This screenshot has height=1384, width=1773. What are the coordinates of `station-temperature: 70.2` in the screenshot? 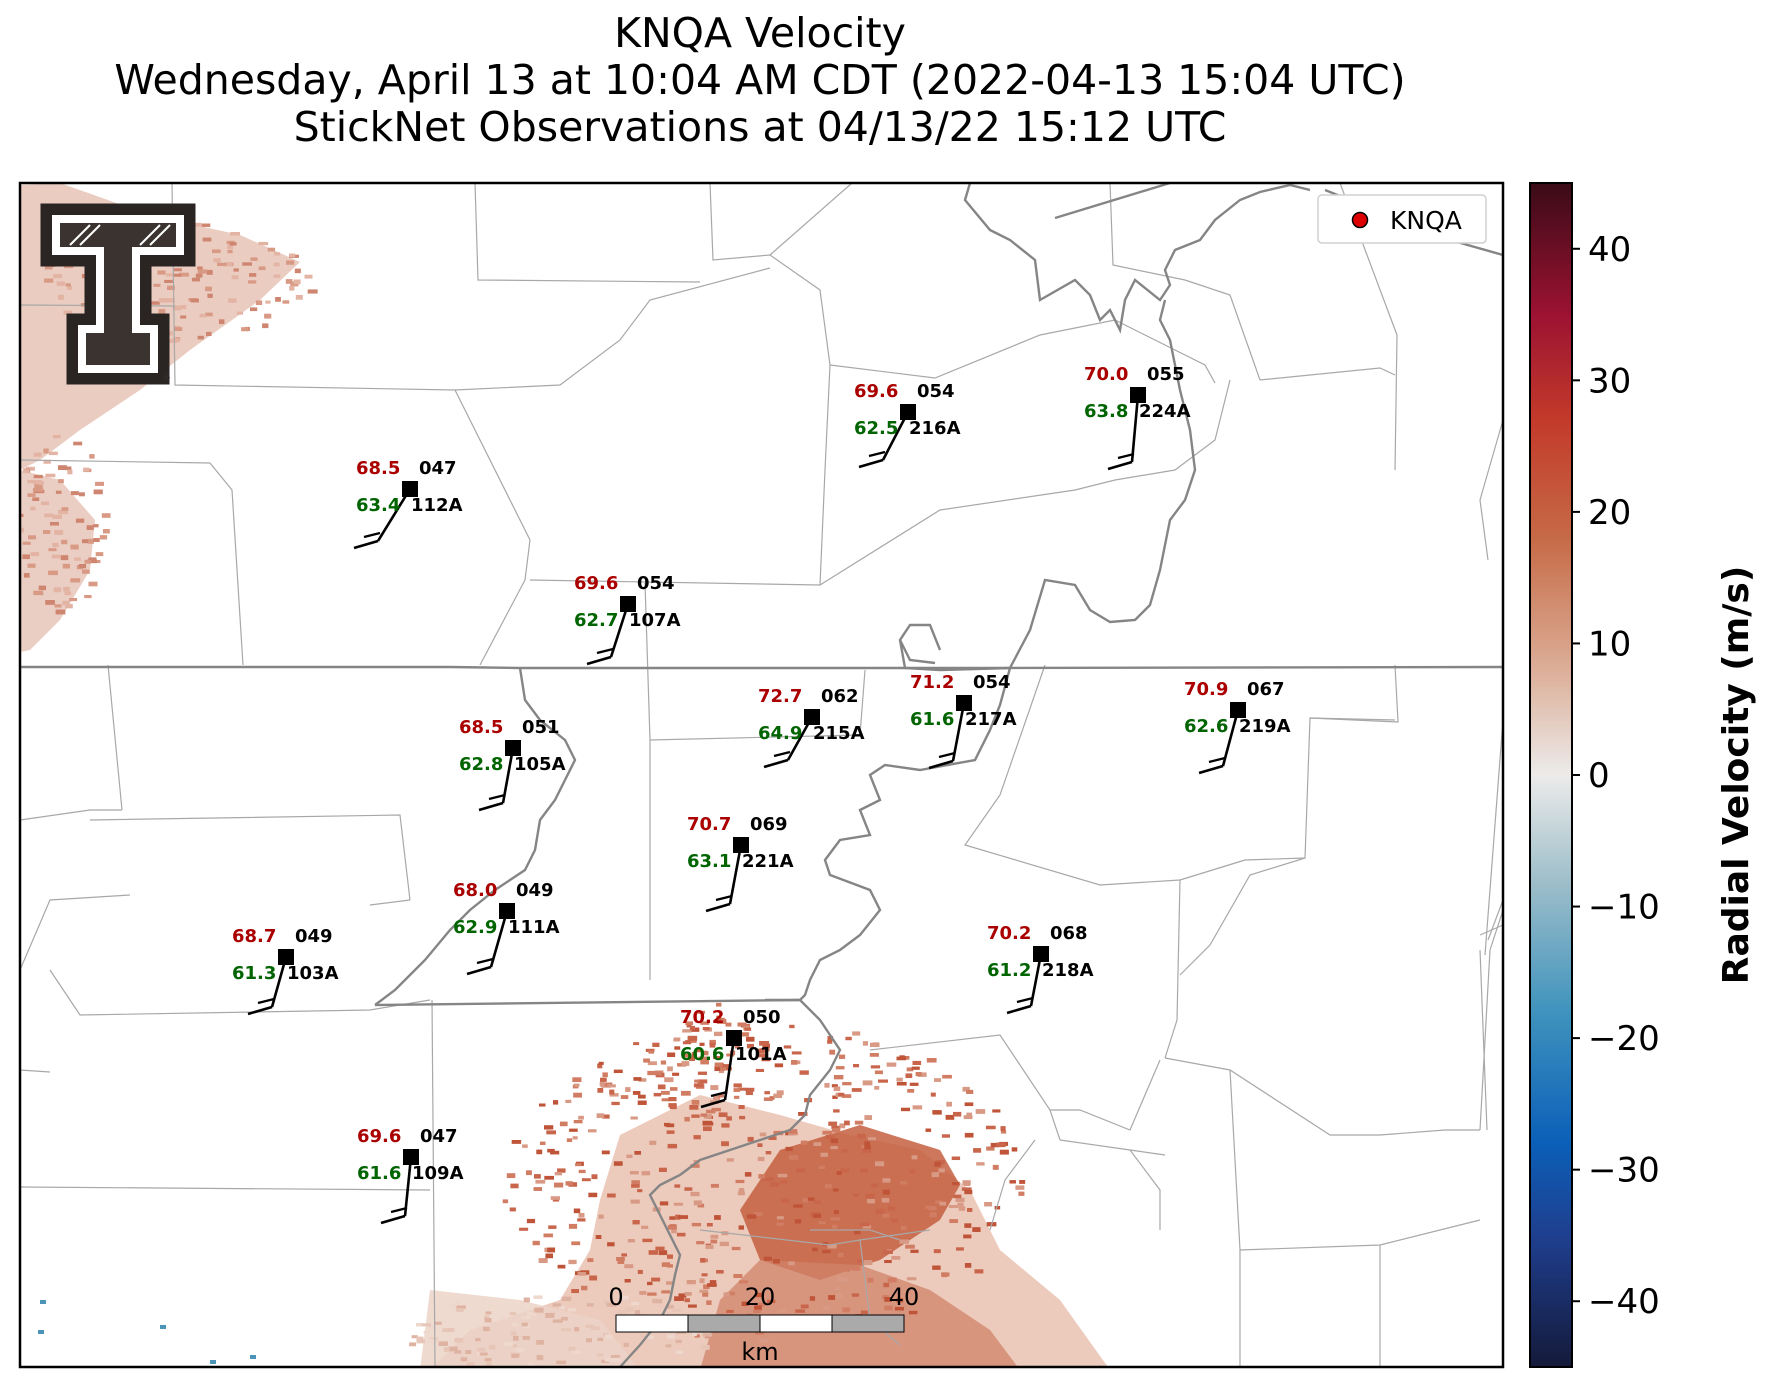 It's located at (702, 1017).